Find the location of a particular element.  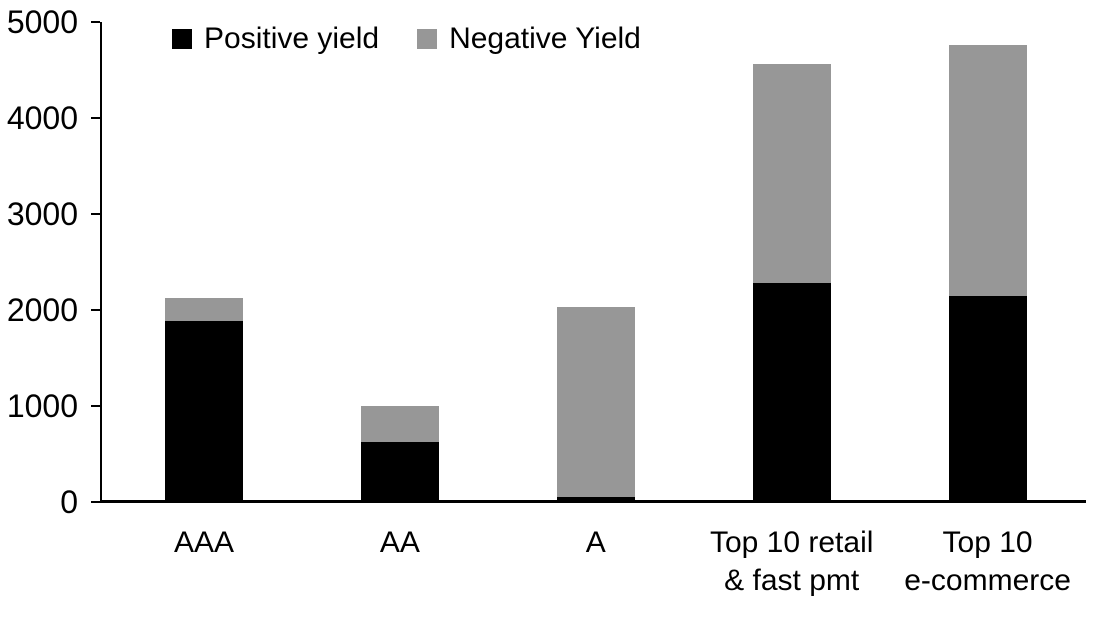

legend-item: Positive yield is located at coordinates (275, 39).